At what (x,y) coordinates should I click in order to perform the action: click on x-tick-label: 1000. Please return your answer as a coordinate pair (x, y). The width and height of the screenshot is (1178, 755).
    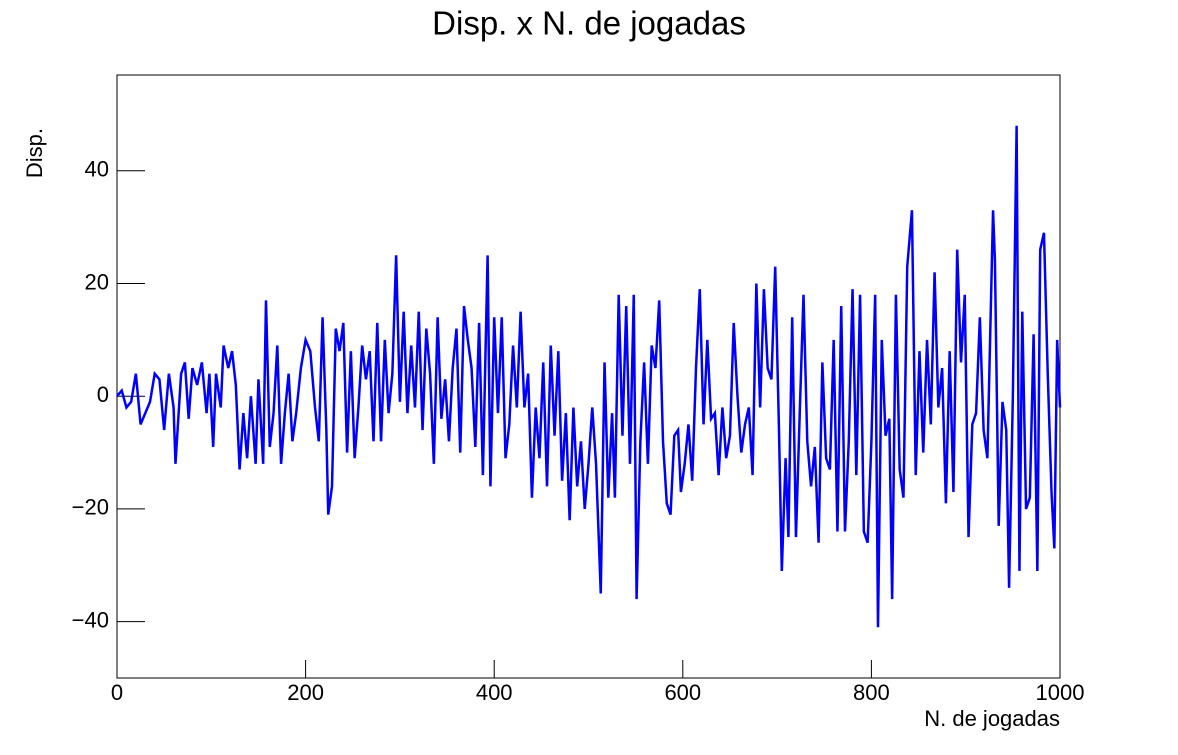
    Looking at the image, I should click on (1060, 692).